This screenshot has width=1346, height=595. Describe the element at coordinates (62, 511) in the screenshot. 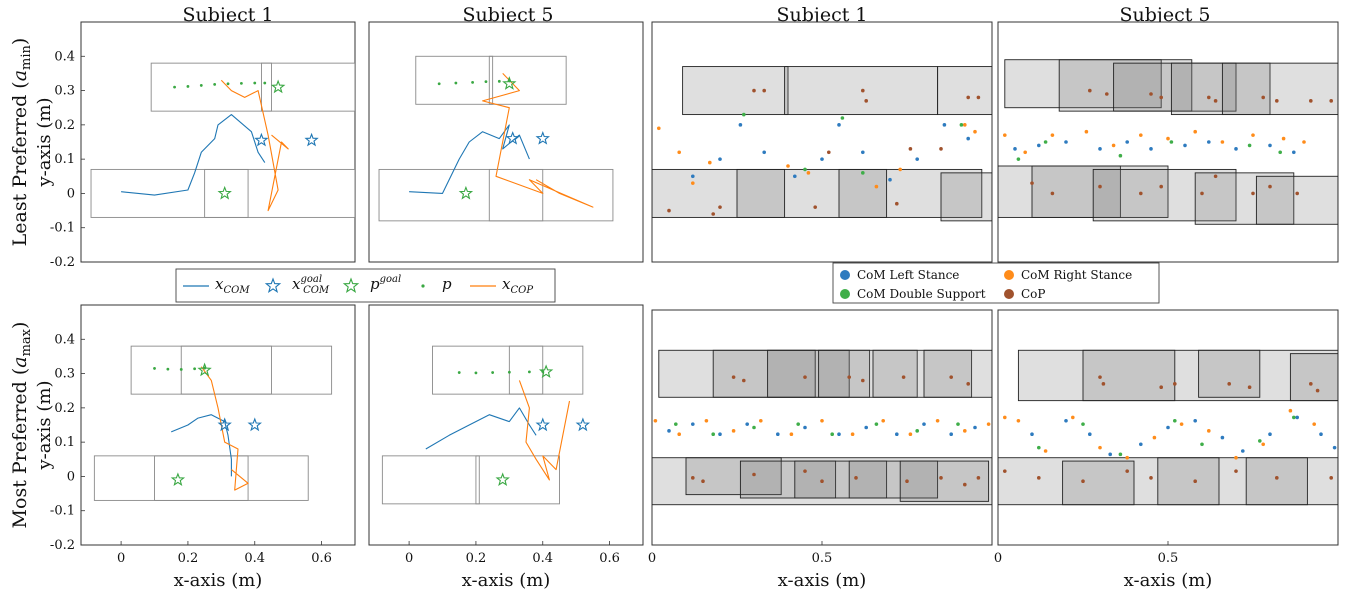

I see `y-tick-label: -0.1` at that location.